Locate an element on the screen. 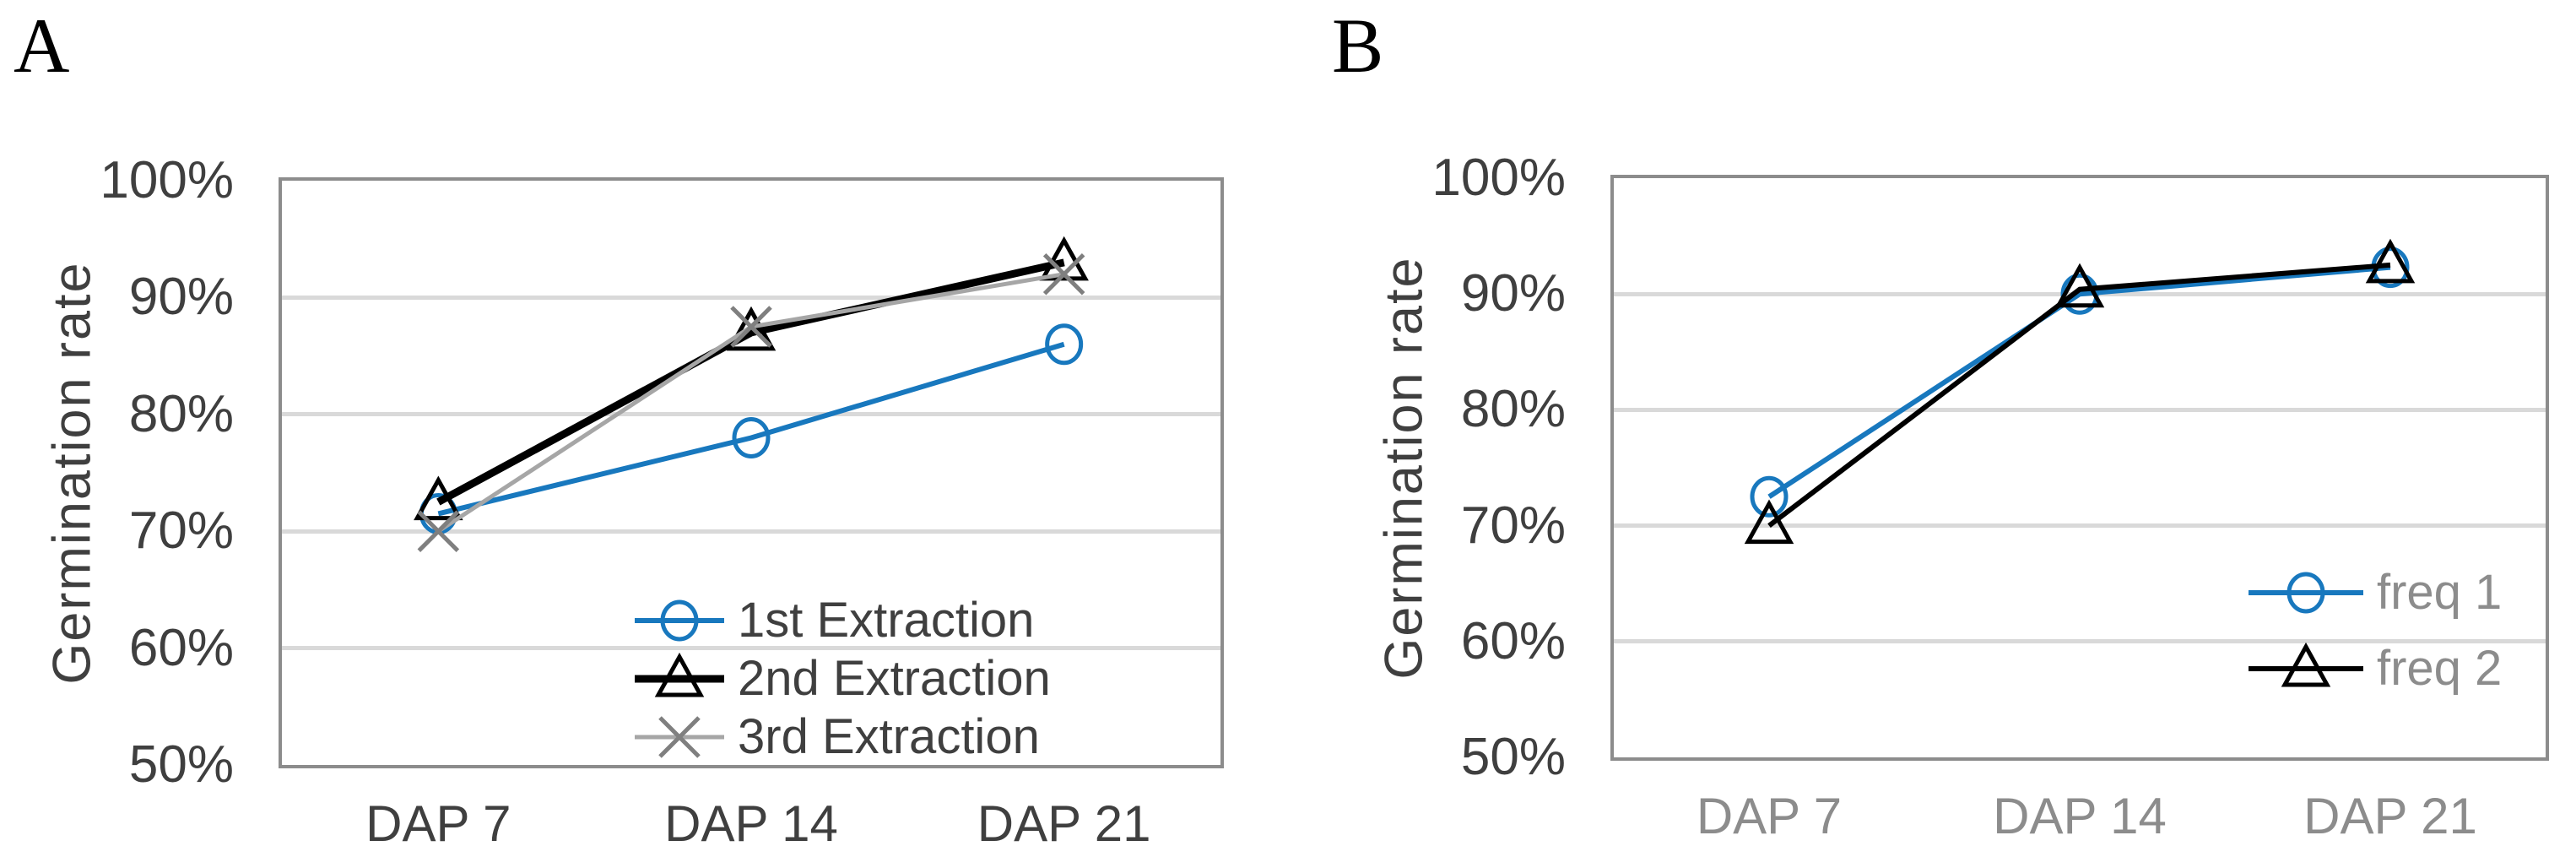  series-2nd-extraction is located at coordinates (751, 379).